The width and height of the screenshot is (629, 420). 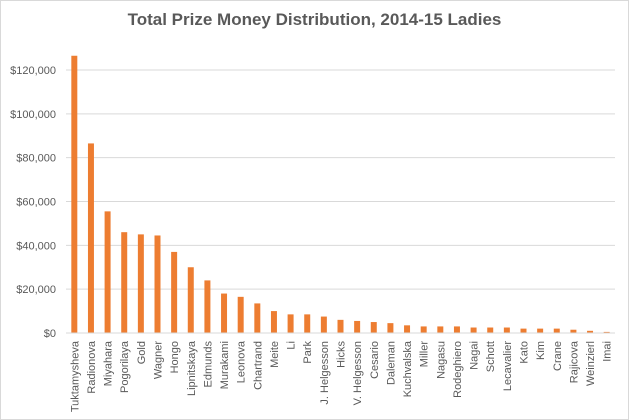 What do you see at coordinates (391, 363) in the screenshot?
I see `x-tick-label: Daleman` at bounding box center [391, 363].